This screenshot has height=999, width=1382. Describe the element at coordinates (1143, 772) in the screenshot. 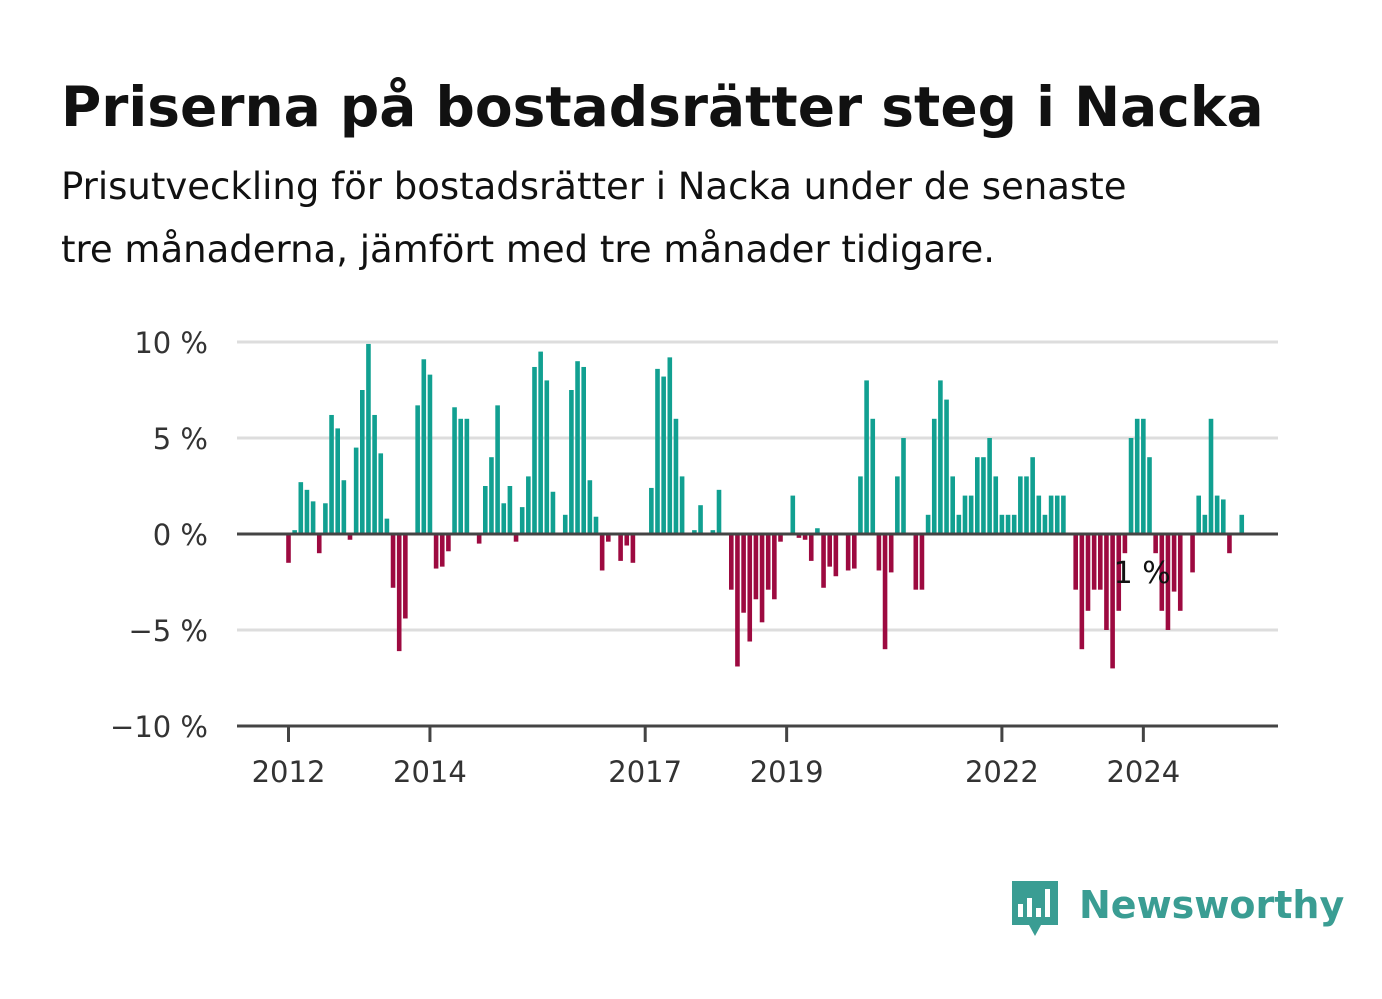

I see `x-tick-label: 2024` at that location.